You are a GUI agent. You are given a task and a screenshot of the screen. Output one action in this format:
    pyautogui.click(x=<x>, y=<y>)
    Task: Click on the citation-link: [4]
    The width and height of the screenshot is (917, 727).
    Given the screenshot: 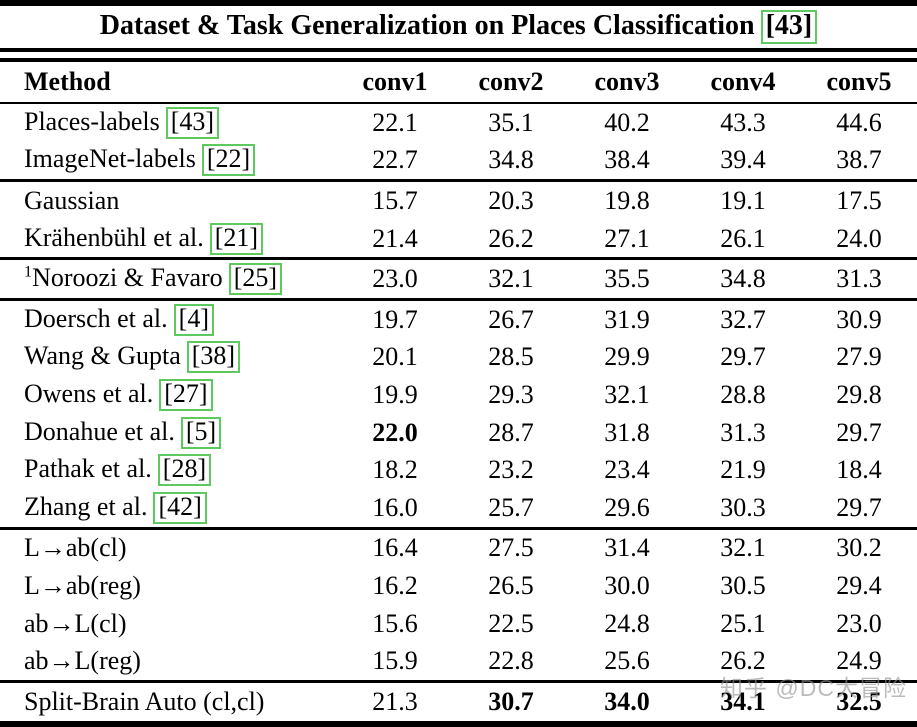 What is the action you would take?
    pyautogui.click(x=193, y=319)
    